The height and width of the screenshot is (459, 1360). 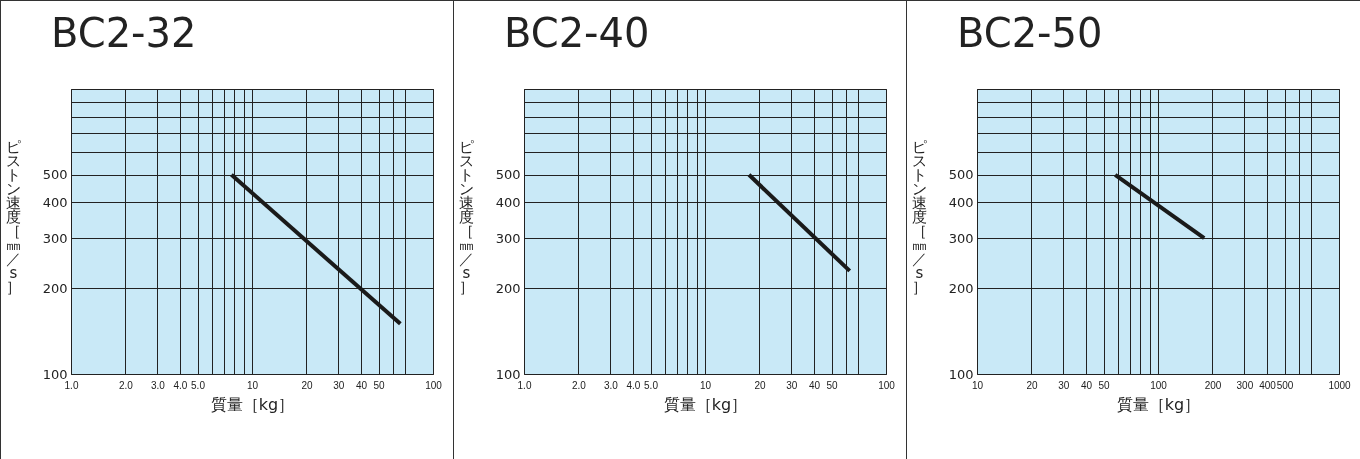 I want to click on x-tick-label: 1000, so click(x=1340, y=385).